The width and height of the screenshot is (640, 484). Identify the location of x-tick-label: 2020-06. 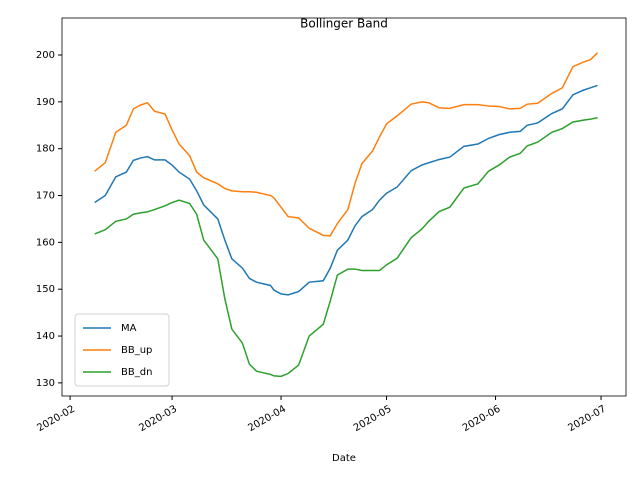
(482, 419).